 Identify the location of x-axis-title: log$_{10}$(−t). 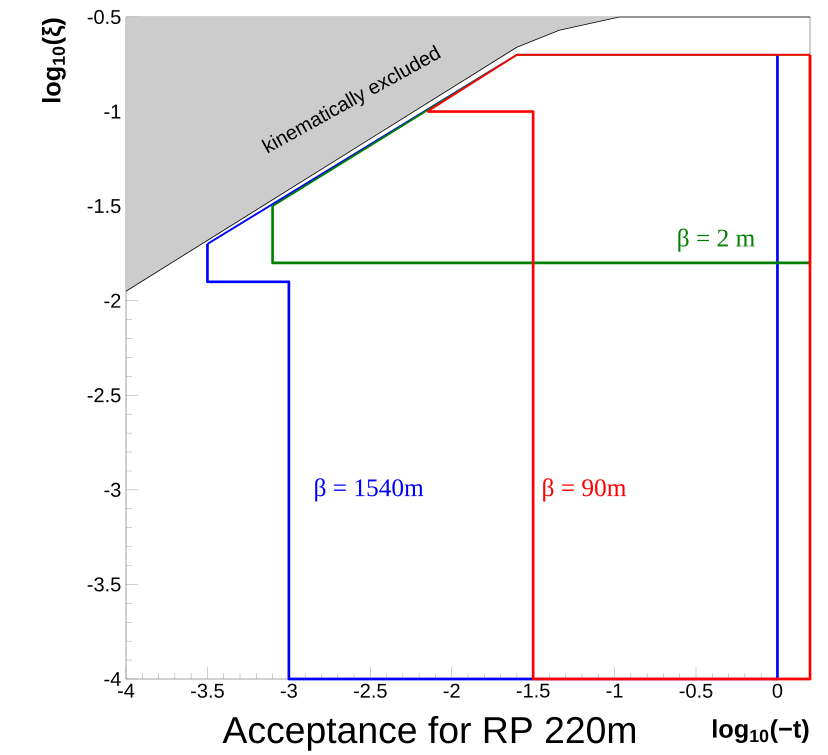
(760, 731).